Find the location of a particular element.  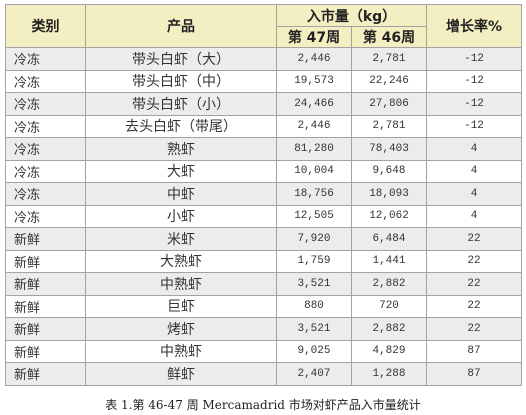

header-week-46: 第 46周 is located at coordinates (389, 37).